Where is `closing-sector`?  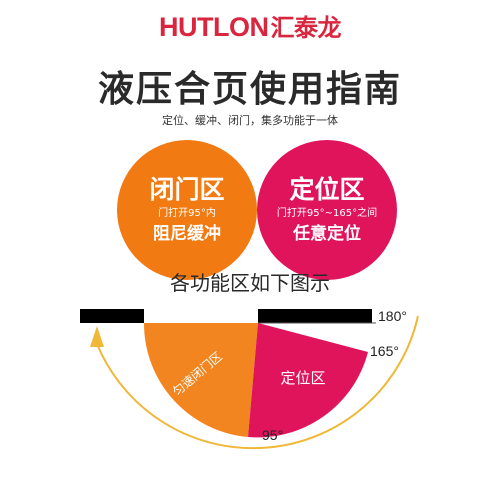
closing-sector is located at coordinates (200, 380).